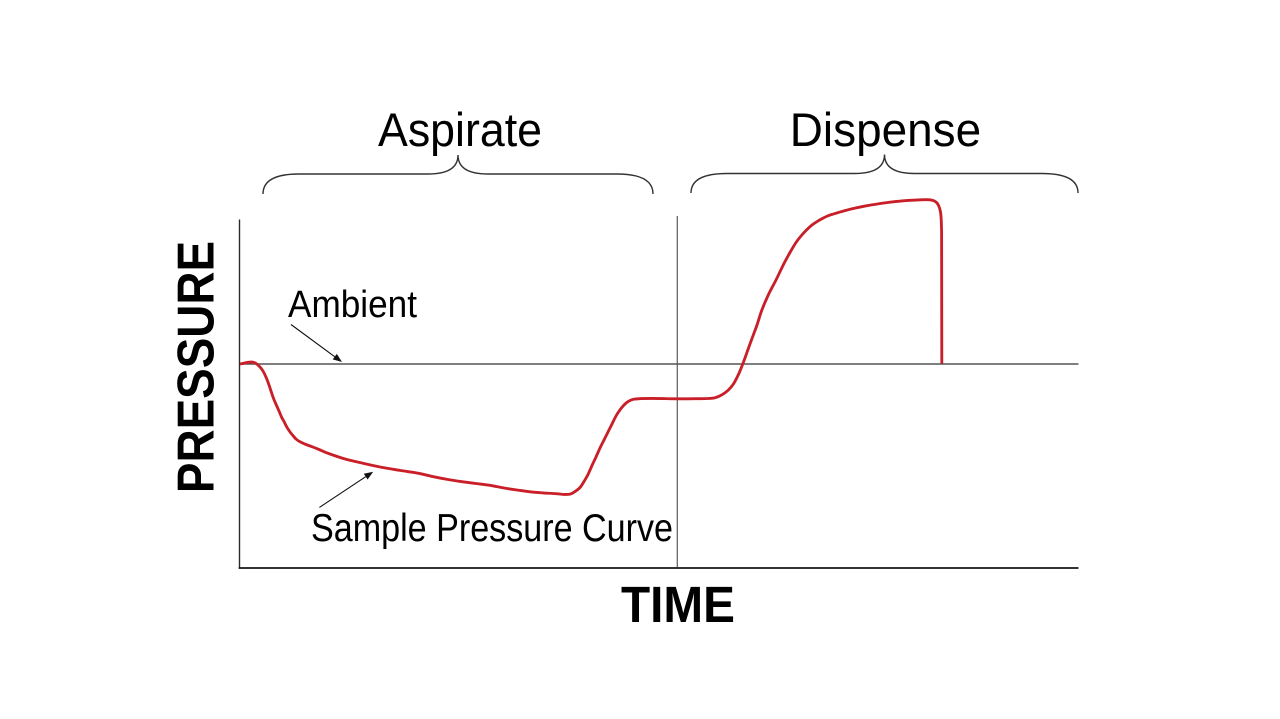 The height and width of the screenshot is (719, 1280). I want to click on svg-text: Dispense, so click(885, 129).